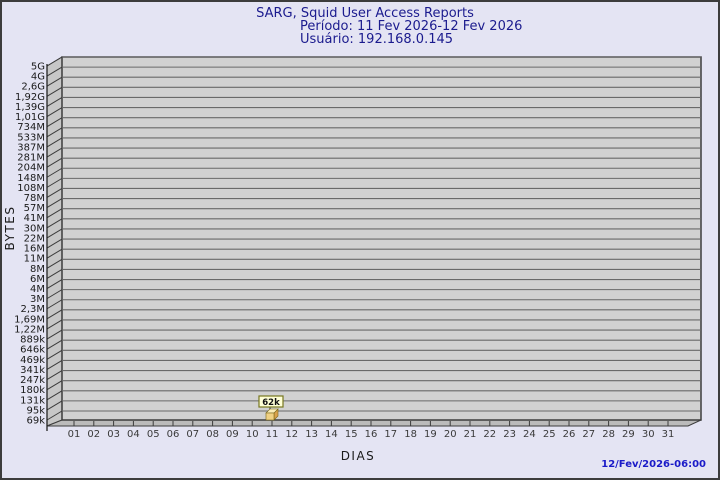 This screenshot has height=480, width=720. What do you see at coordinates (31, 158) in the screenshot?
I see `y-tick-label: 281M` at bounding box center [31, 158].